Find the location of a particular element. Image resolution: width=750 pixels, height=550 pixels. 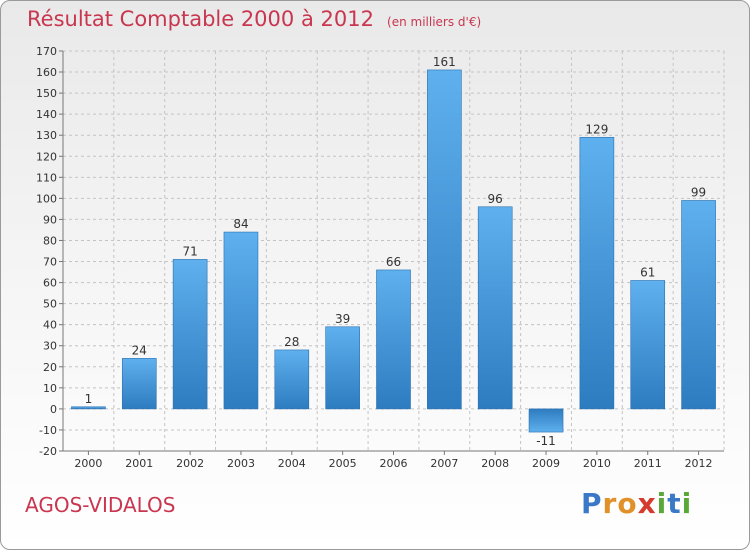

logo-letter: o is located at coordinates (627, 503).